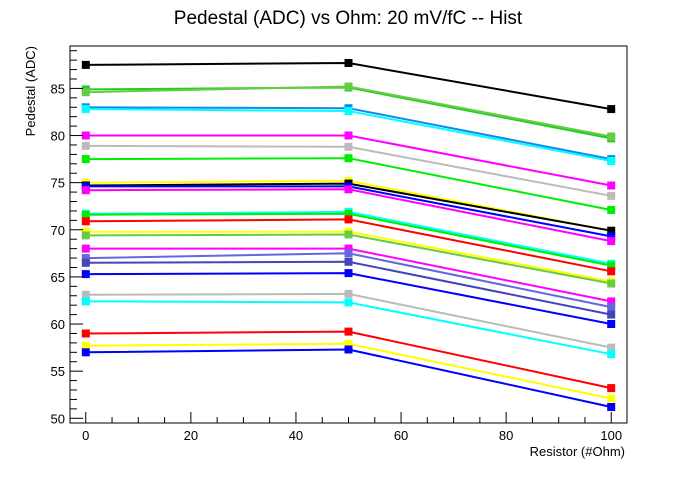 This screenshot has width=696, height=477. I want to click on series-10-point, so click(611, 230).